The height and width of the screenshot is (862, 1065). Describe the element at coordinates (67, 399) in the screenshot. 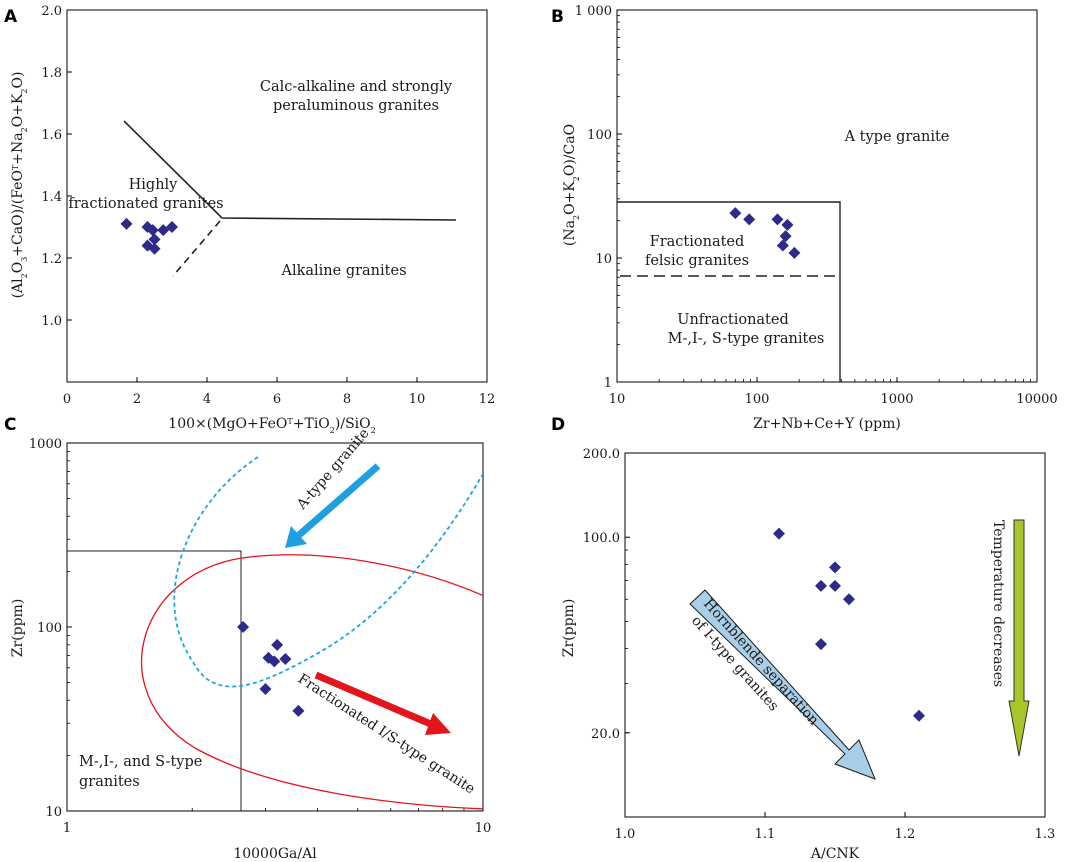

I see `panel-a-xtick-label-0: 0` at that location.